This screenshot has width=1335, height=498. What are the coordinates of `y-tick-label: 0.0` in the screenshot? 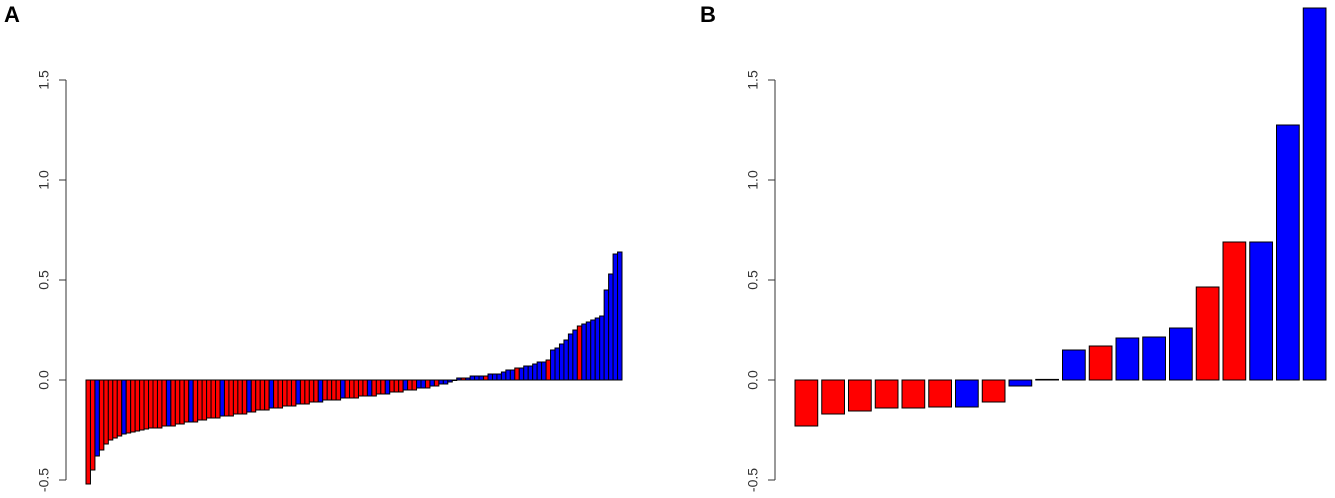 It's located at (753, 380).